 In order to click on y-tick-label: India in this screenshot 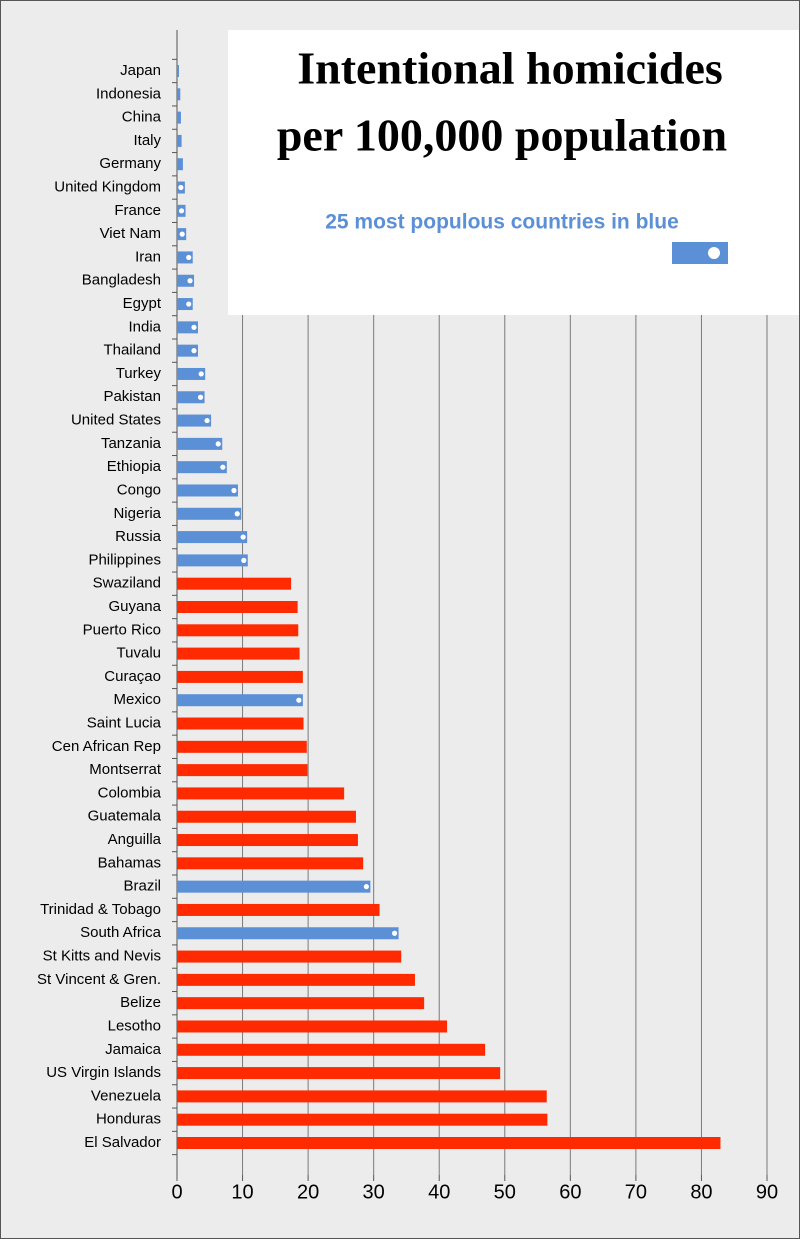, I will do `click(144, 326)`.